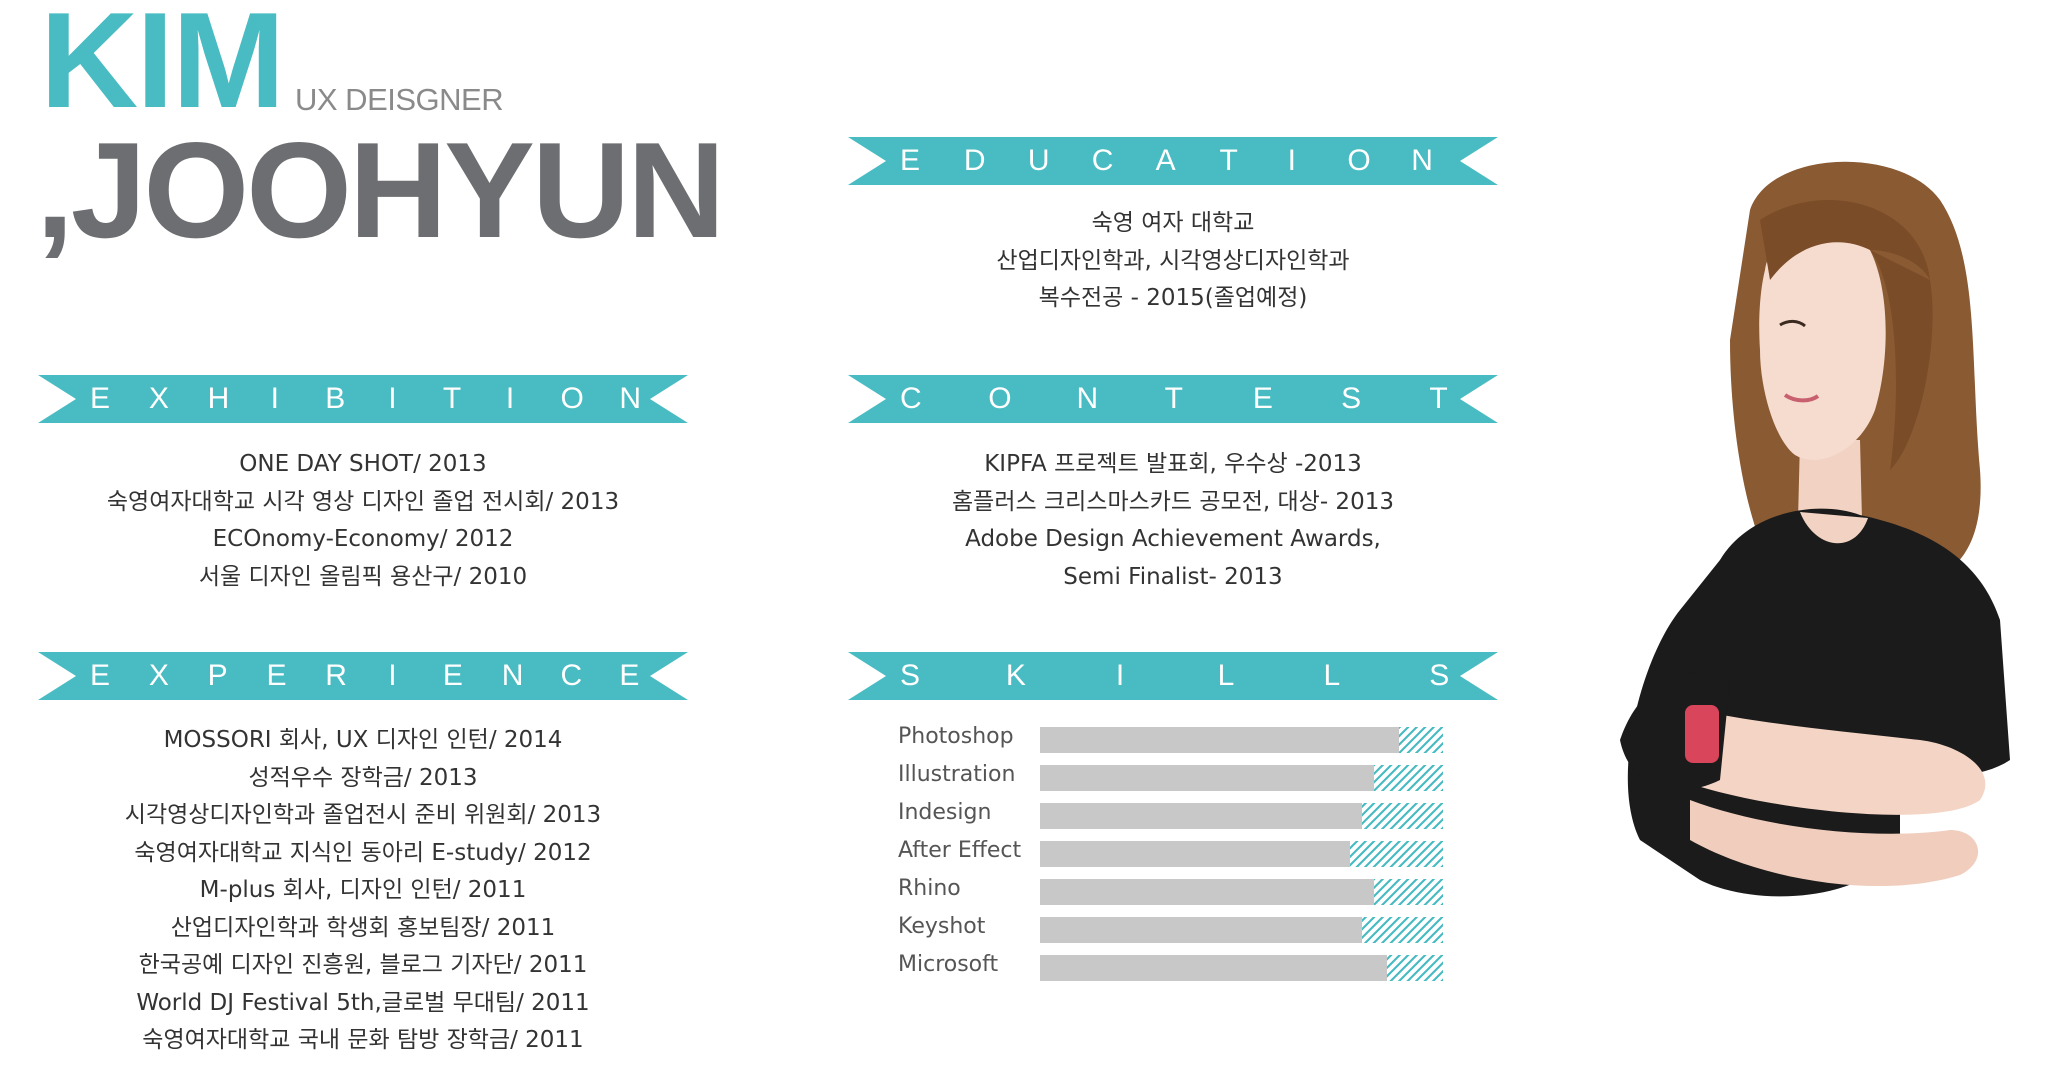 Image resolution: width=2048 pixels, height=1074 pixels. I want to click on section-line: KIPFA 프로젝트 발표회, 우수상 -2013, so click(1173, 464).